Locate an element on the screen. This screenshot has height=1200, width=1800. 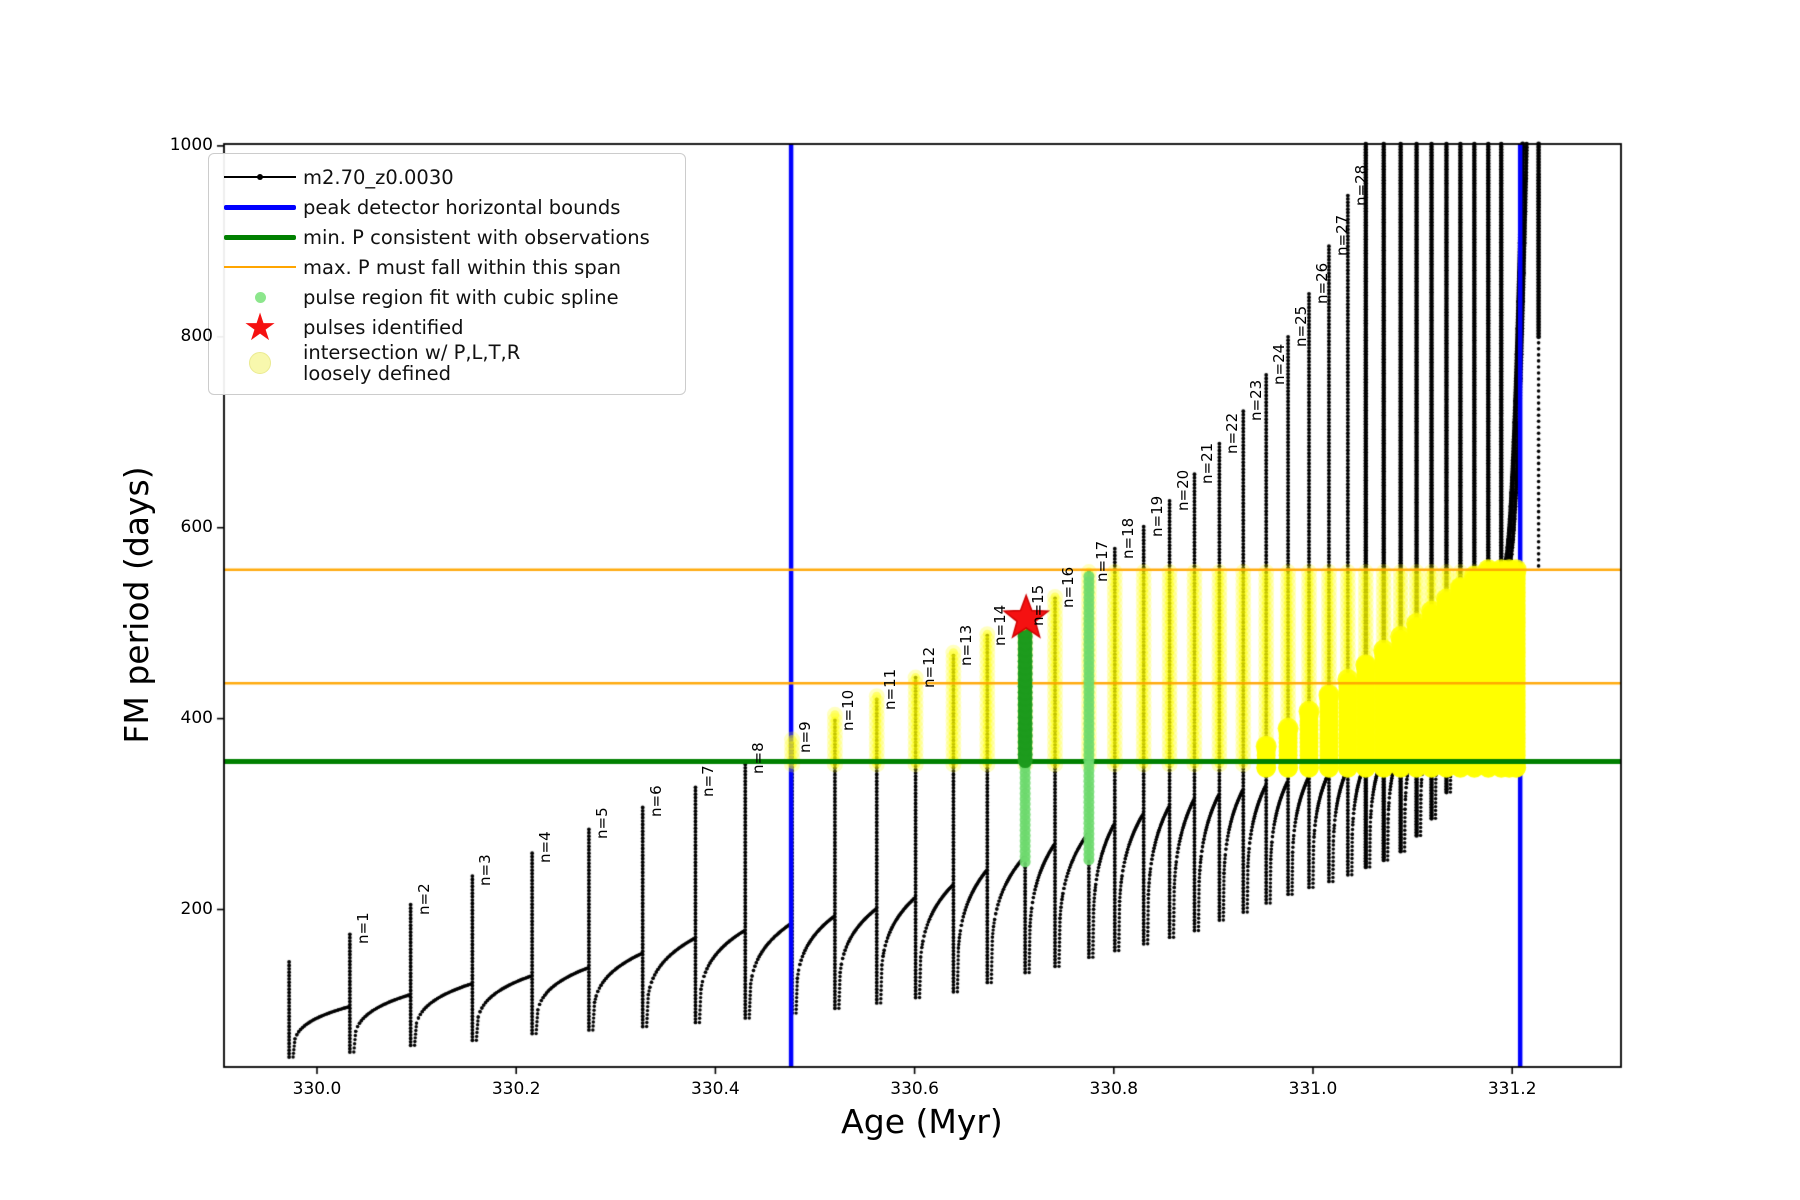
pulse-label-n28: n=28 is located at coordinates (1360, 185).